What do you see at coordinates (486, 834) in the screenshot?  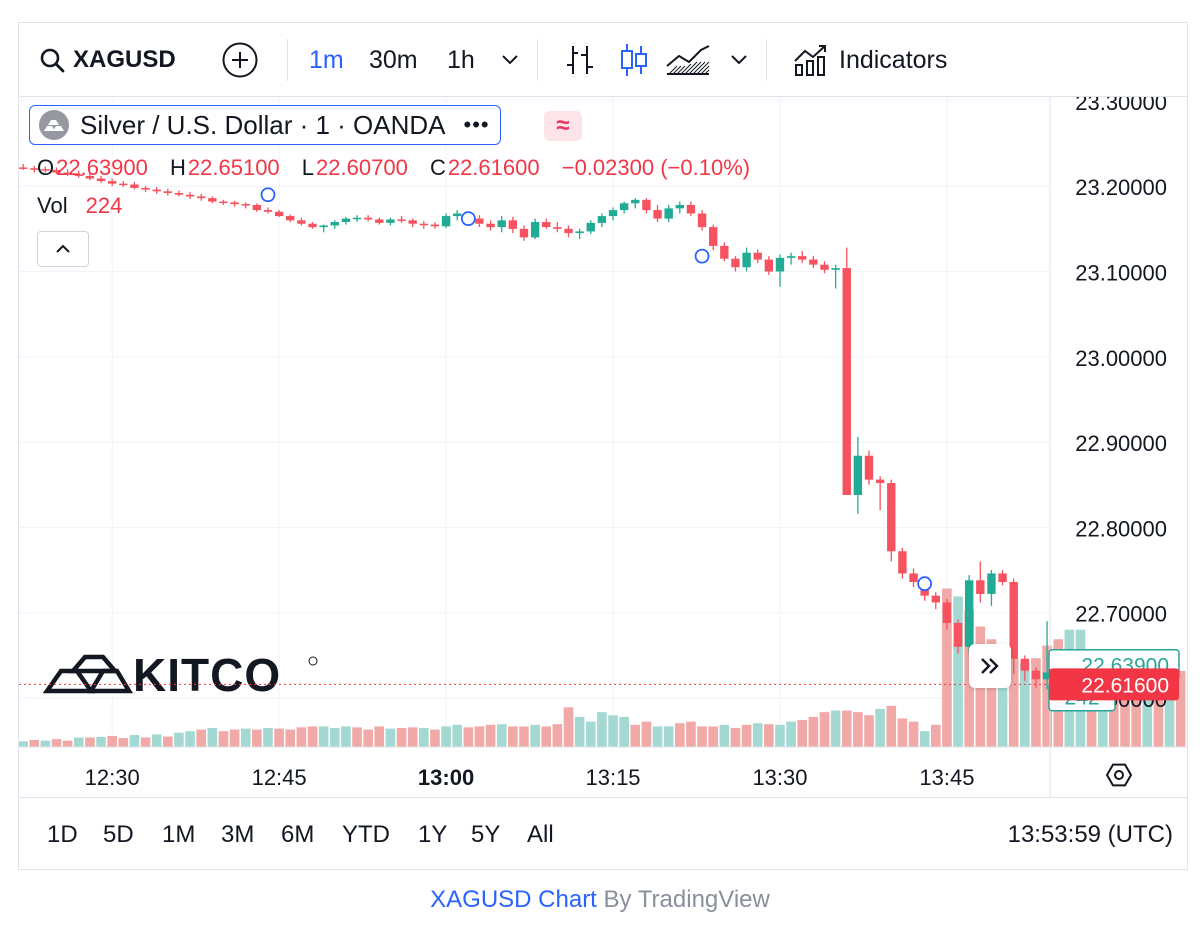 I see `range-5y-button: 5Y` at bounding box center [486, 834].